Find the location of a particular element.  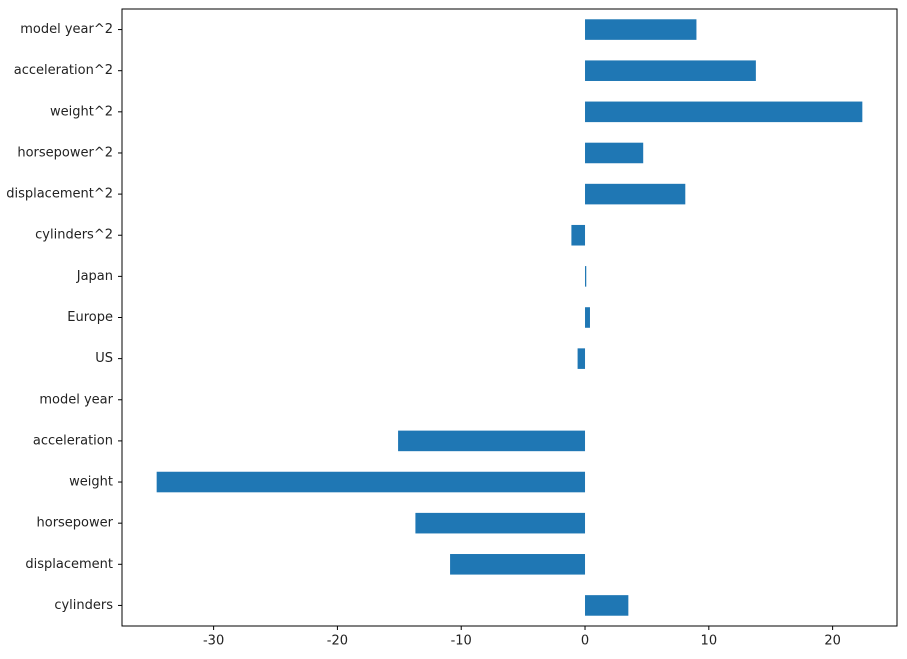

y-tick-label: model year is located at coordinates (76, 399).